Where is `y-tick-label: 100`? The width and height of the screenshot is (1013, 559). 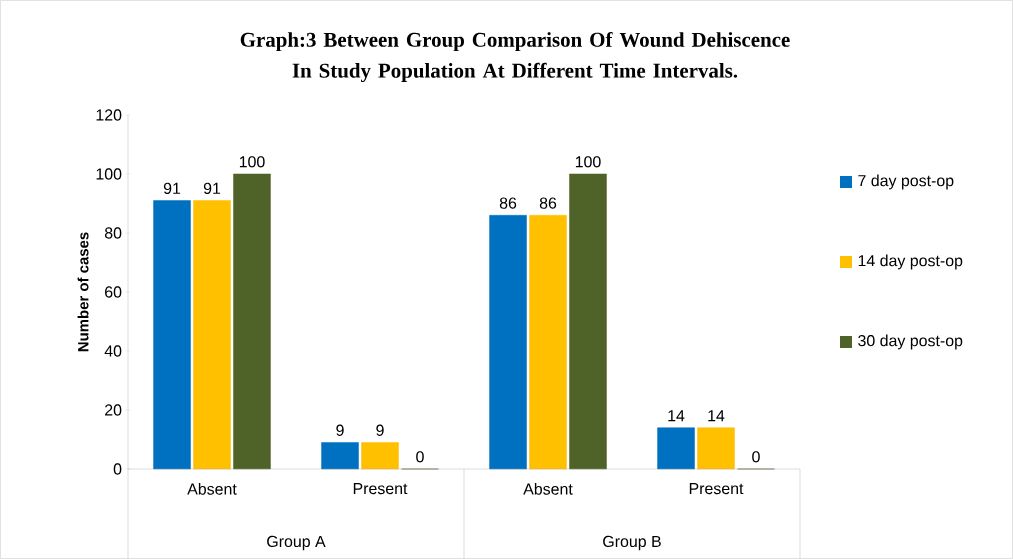
y-tick-label: 100 is located at coordinates (109, 174).